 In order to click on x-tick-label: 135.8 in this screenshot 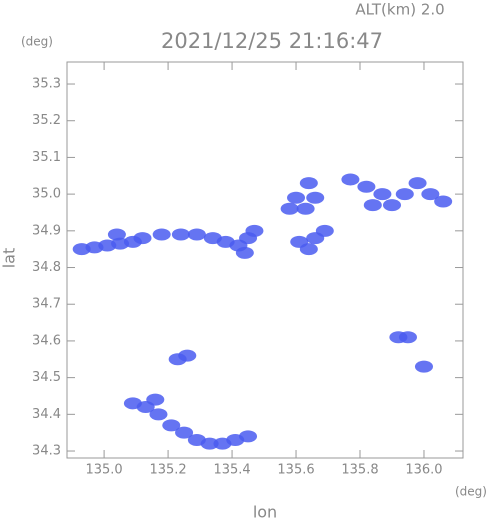, I will do `click(359, 470)`.